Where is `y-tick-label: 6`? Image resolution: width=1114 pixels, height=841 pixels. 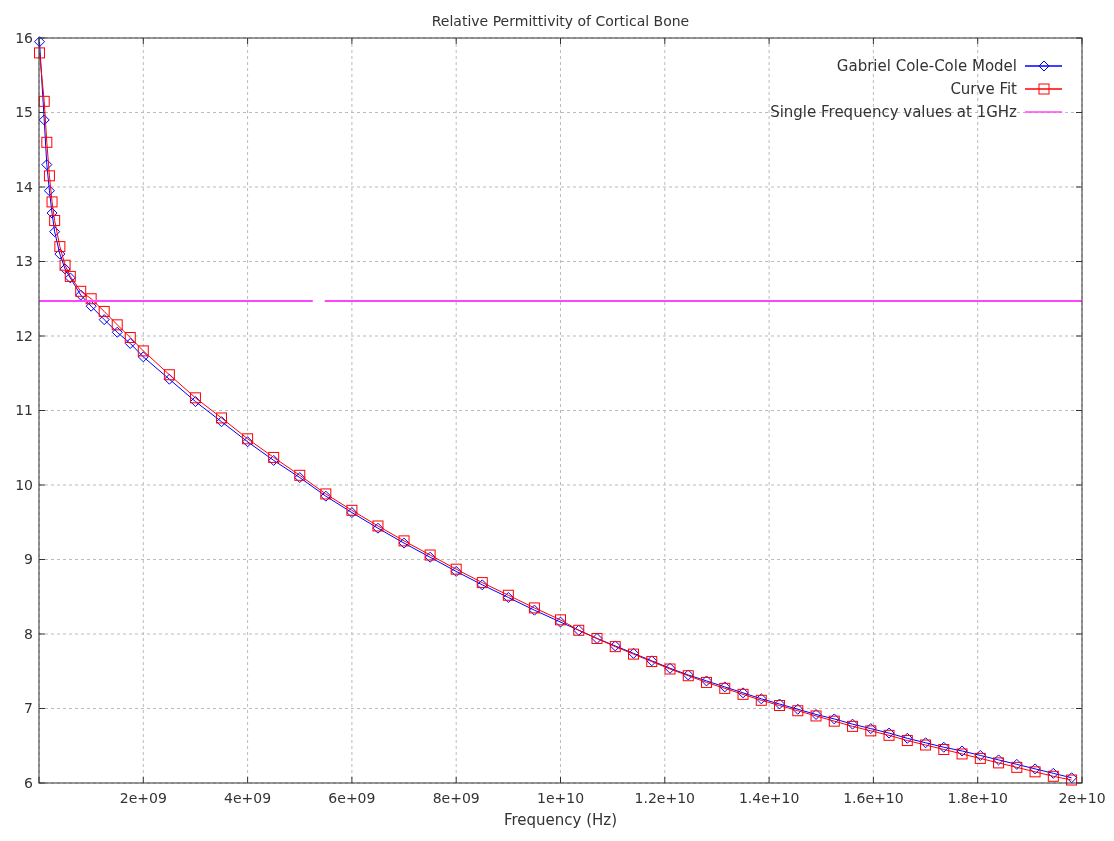 y-tick-label: 6 is located at coordinates (29, 782).